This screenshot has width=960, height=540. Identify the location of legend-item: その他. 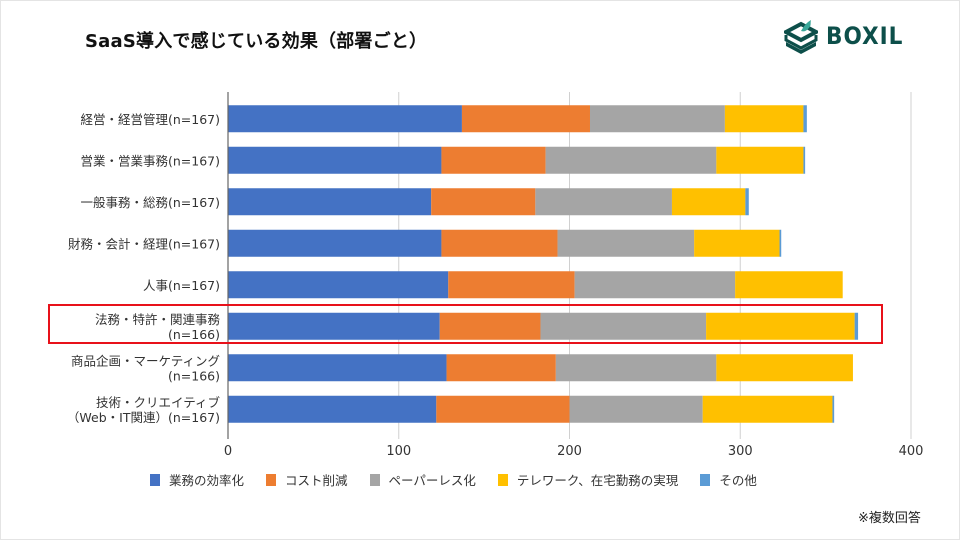
(728, 479).